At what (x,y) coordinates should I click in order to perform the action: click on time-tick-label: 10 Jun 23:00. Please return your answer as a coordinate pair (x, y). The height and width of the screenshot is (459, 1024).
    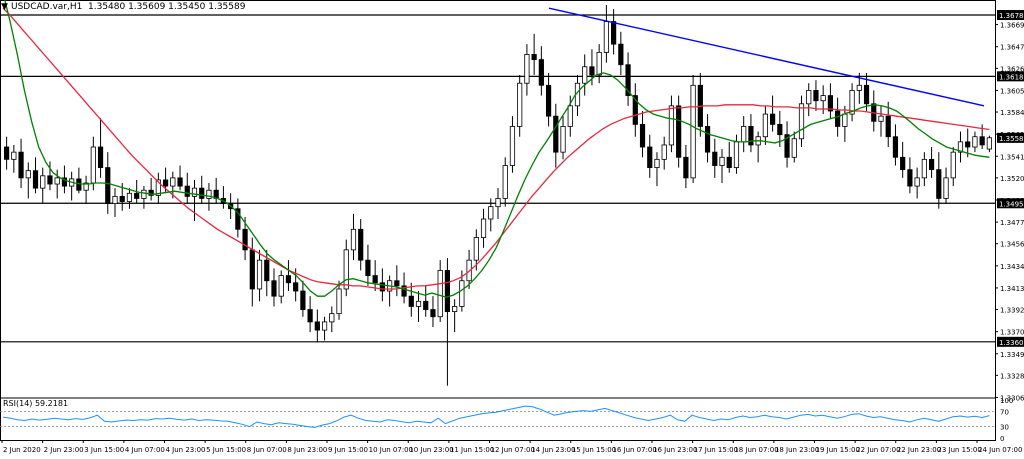
    Looking at the image, I should click on (431, 450).